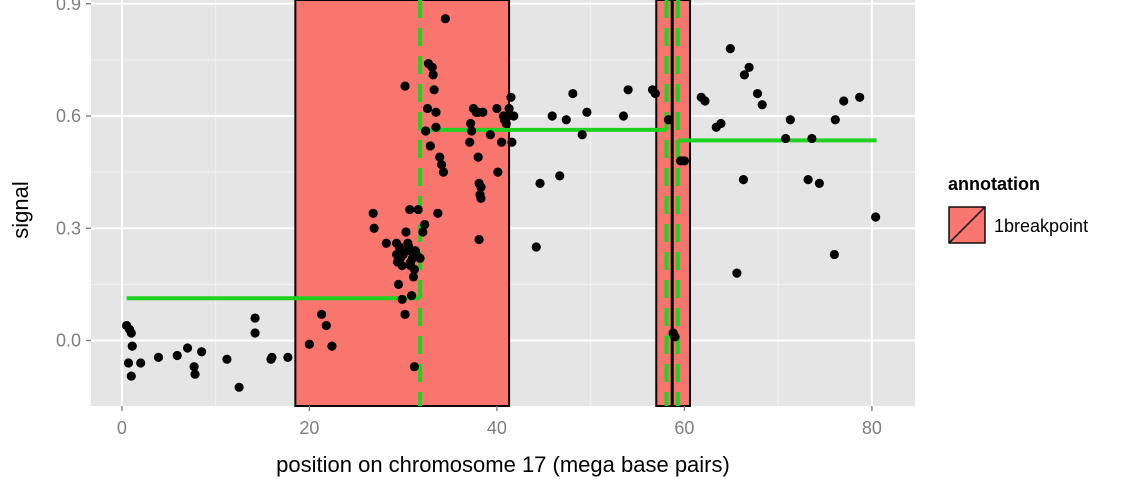 The height and width of the screenshot is (479, 1131). What do you see at coordinates (309, 428) in the screenshot?
I see `x-tick-label: 20` at bounding box center [309, 428].